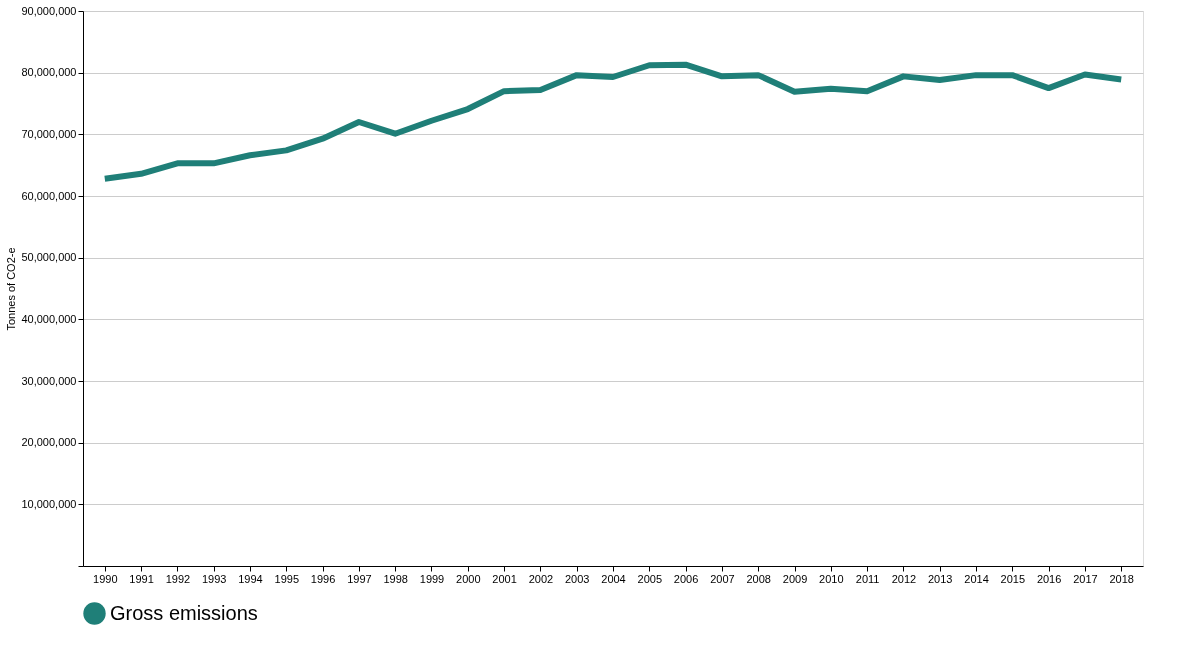 Image resolution: width=1181 pixels, height=662 pixels. Describe the element at coordinates (49, 133) in the screenshot. I see `y-tick-label: 70,000,000` at that location.